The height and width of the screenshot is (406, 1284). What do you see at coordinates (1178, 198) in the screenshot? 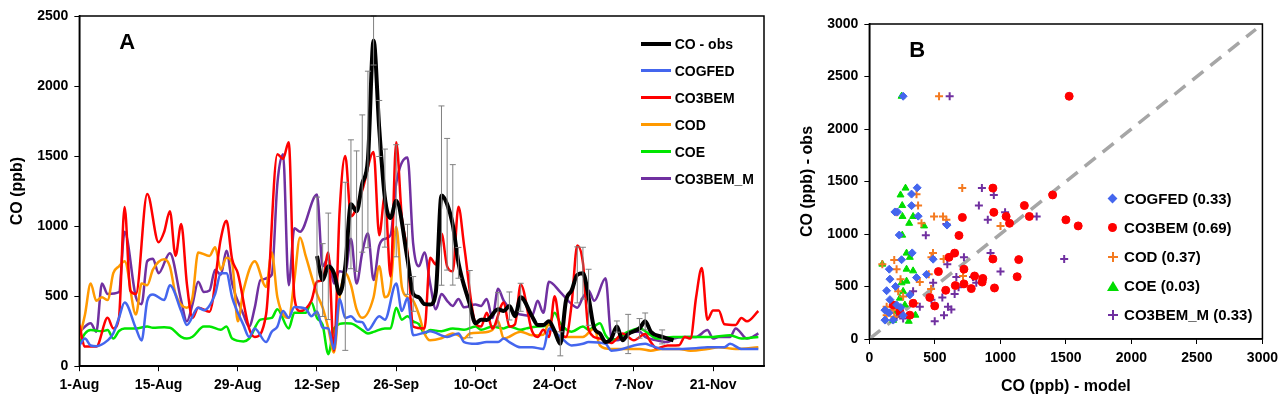
I see `legend-label: COGFED (0.33)` at bounding box center [1178, 198].